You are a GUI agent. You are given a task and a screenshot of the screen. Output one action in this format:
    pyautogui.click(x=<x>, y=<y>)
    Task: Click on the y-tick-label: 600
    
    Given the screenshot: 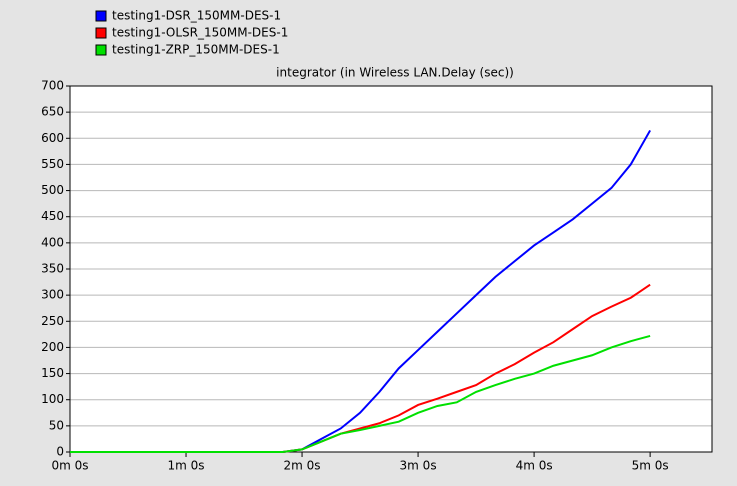 What is the action you would take?
    pyautogui.click(x=52, y=138)
    